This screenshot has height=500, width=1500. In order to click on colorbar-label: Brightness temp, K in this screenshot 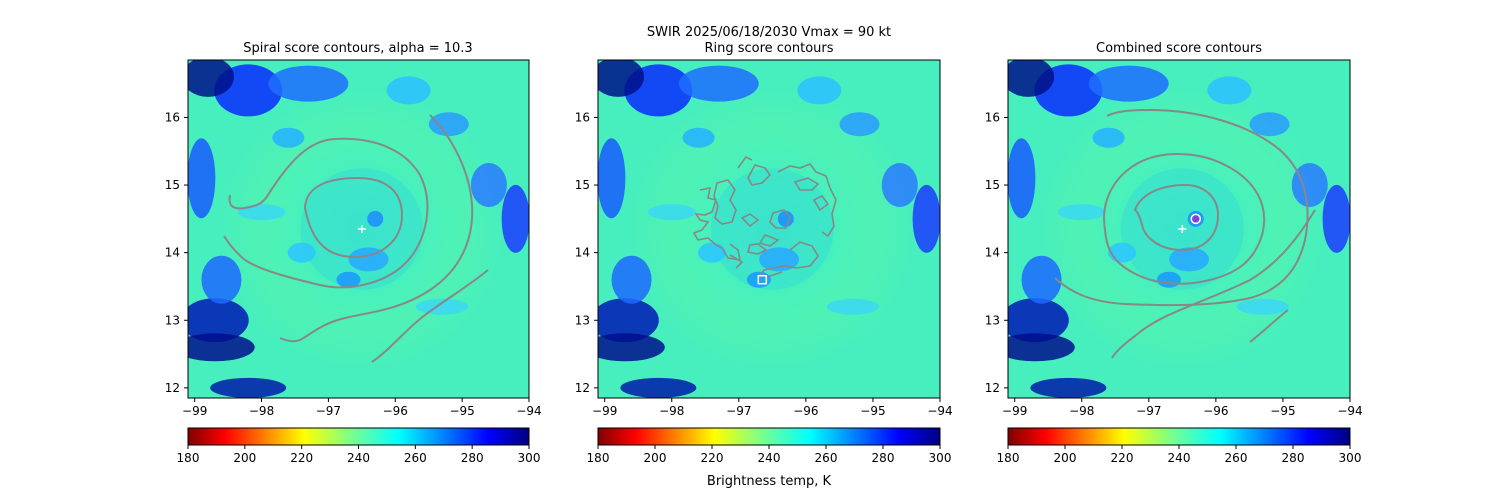, I will do `click(769, 481)`.